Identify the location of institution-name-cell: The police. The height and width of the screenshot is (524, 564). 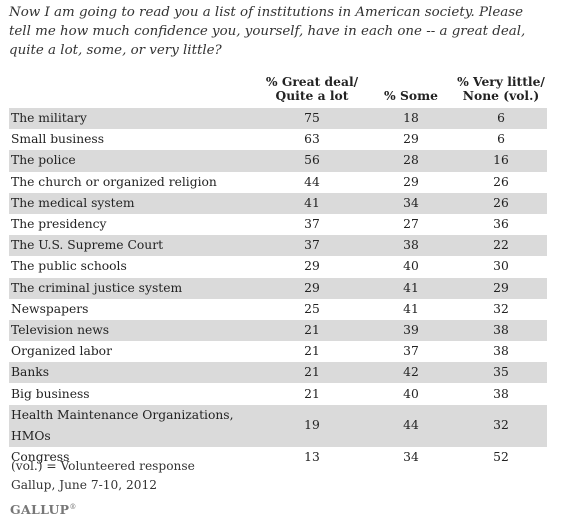
(133, 161).